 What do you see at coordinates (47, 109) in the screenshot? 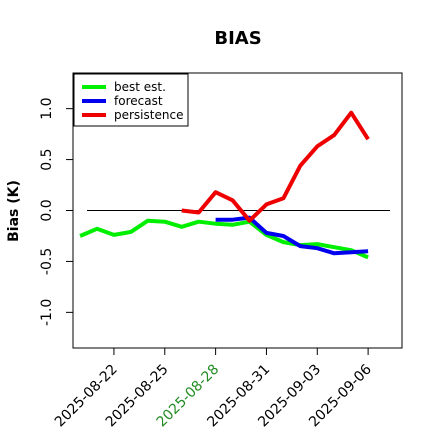
I see `y-tick-label: 1.0` at bounding box center [47, 109].